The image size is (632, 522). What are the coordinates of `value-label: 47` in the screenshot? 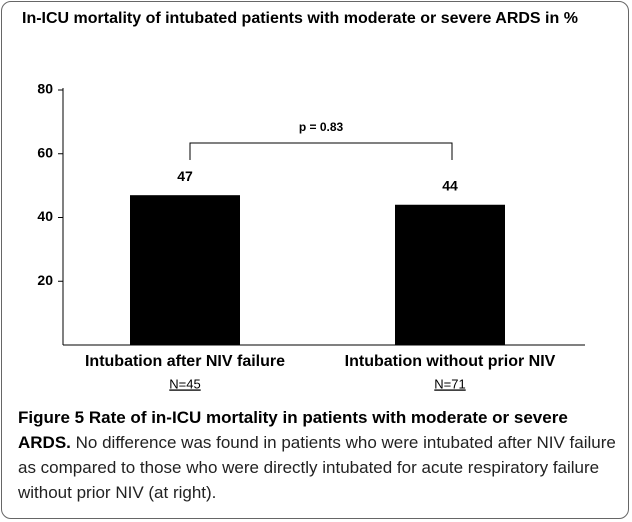 It's located at (185, 176).